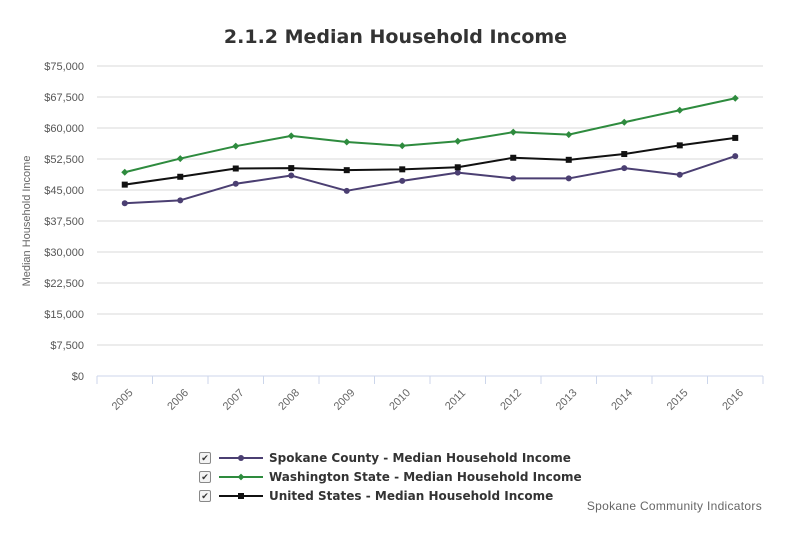 The height and width of the screenshot is (540, 791). What do you see at coordinates (455, 399) in the screenshot?
I see `x-tick-label: 2011` at bounding box center [455, 399].